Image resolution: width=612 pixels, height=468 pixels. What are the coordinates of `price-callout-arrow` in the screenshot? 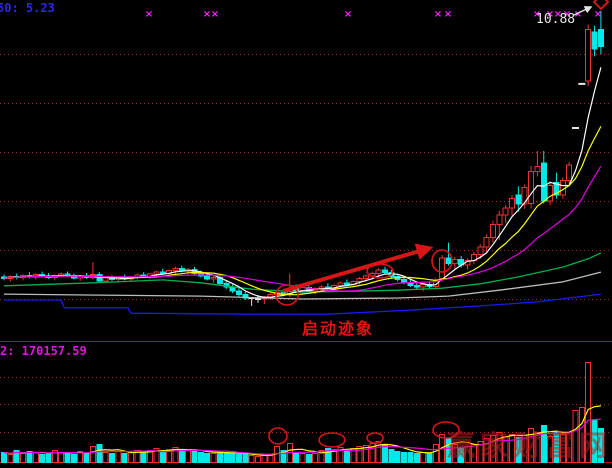 It's located at (583, 11).